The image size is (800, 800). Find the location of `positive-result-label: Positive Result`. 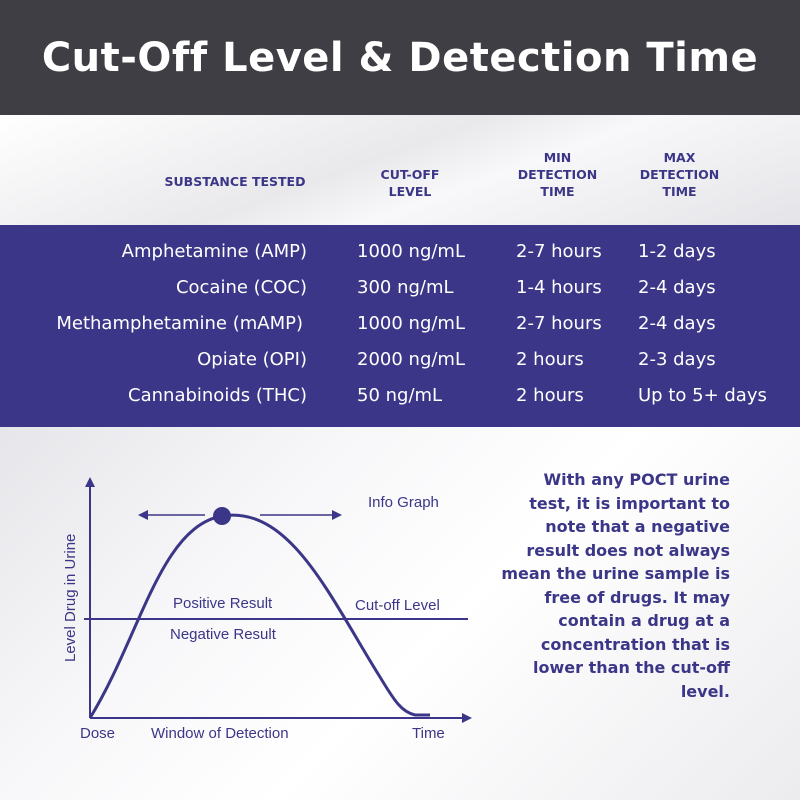

positive-result-label: Positive Result is located at coordinates (223, 603).